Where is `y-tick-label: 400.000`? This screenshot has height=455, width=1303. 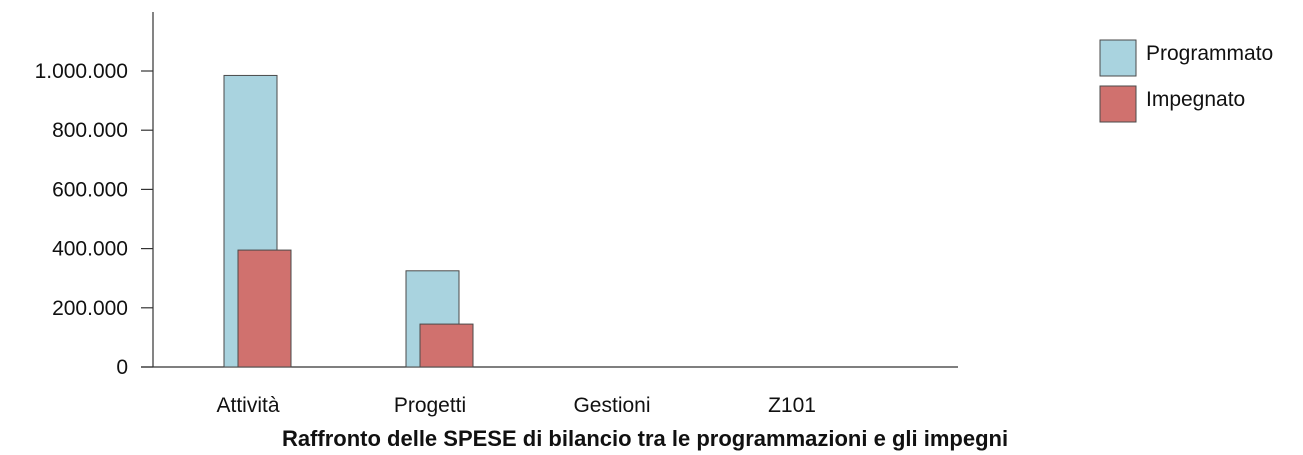
y-tick-label: 400.000 is located at coordinates (90, 249).